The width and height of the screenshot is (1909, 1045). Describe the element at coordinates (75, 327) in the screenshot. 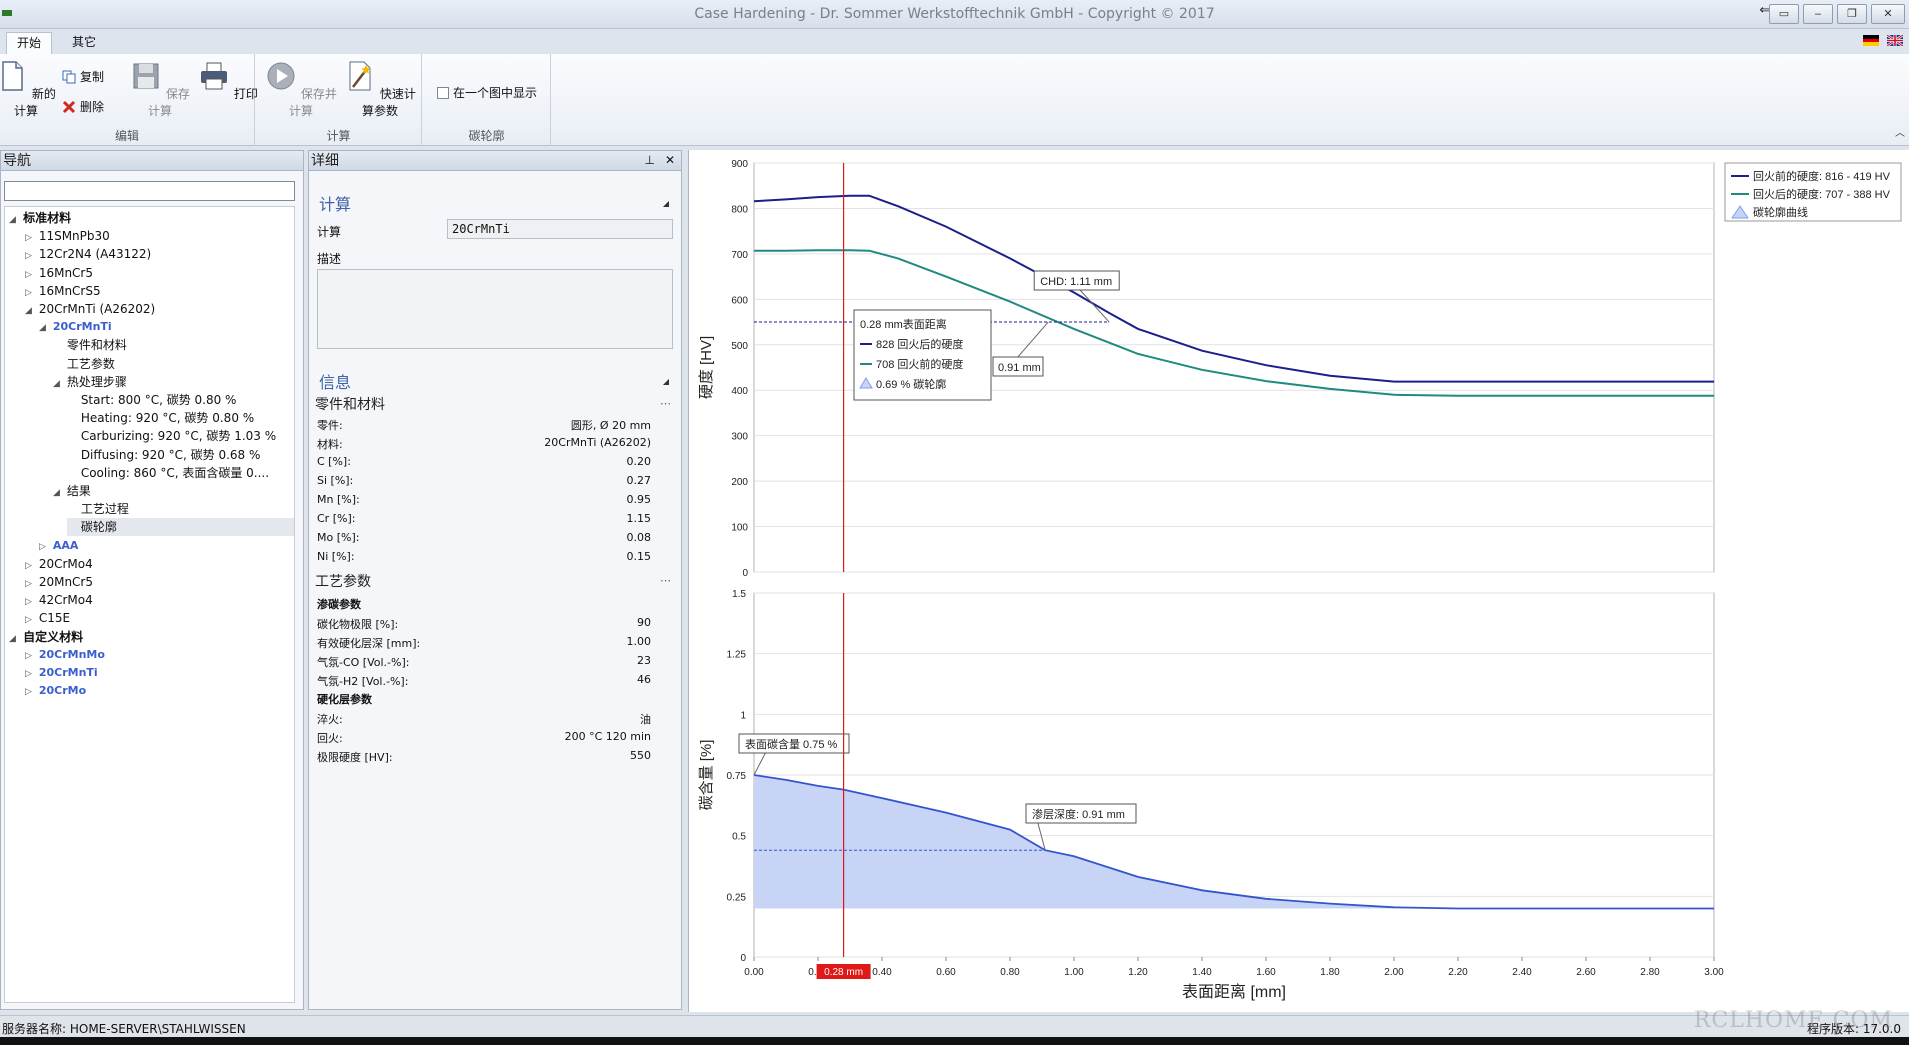

I see `tree-node: ◢ 20CrMnTi` at that location.